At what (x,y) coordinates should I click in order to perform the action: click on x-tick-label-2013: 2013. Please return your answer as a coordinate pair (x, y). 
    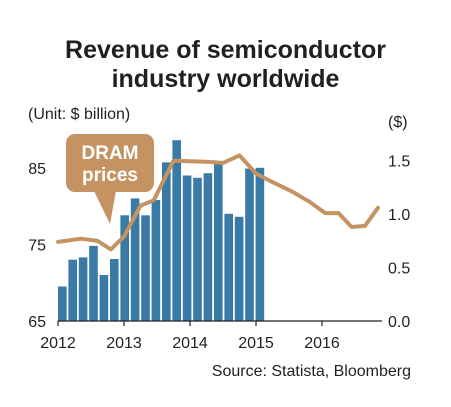
    Looking at the image, I should click on (124, 343).